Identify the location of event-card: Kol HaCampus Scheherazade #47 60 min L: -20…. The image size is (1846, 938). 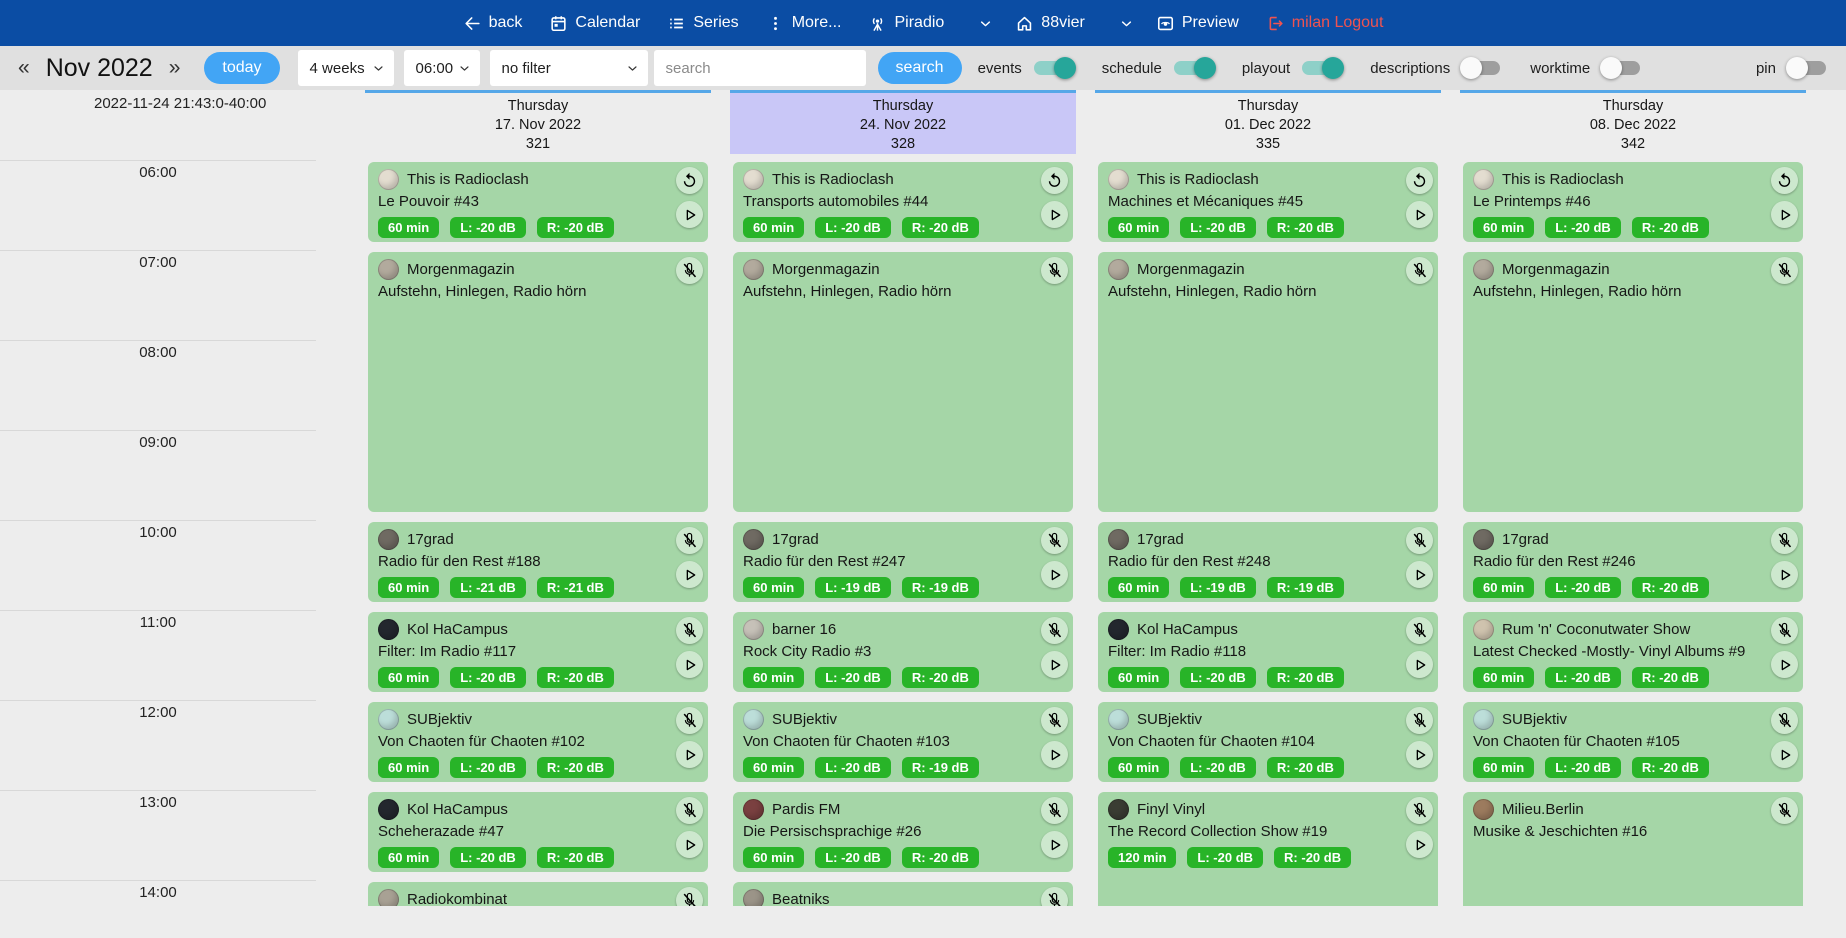
(538, 832).